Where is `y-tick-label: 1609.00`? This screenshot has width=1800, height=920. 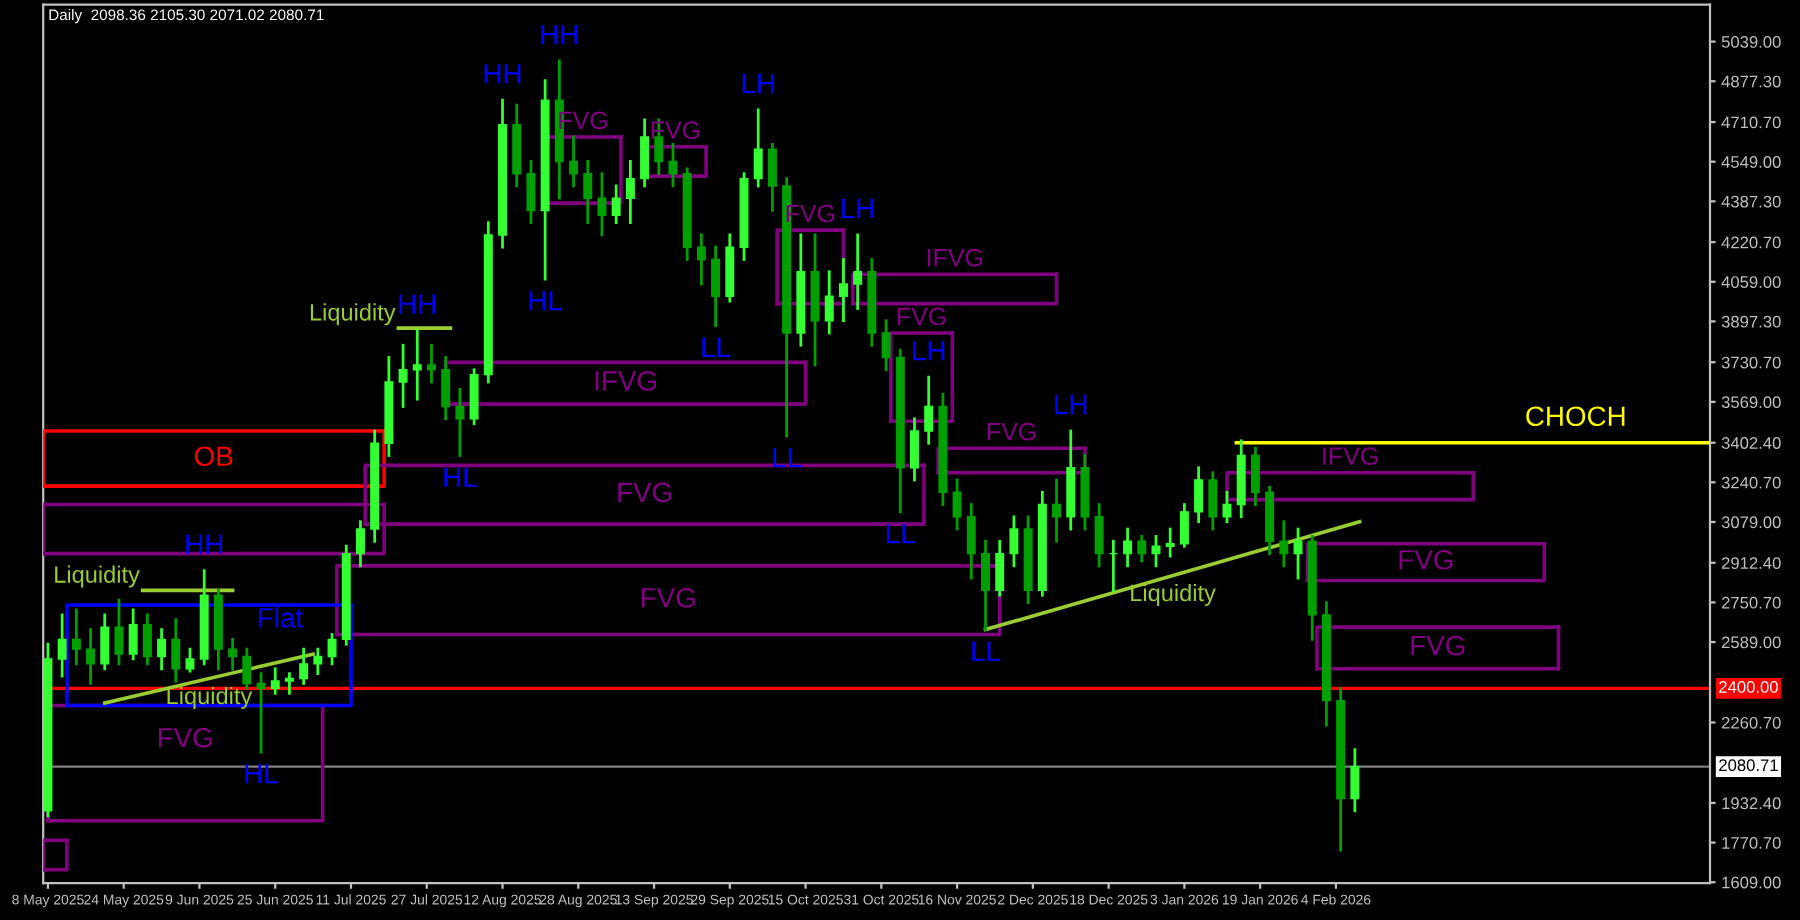 y-tick-label: 1609.00 is located at coordinates (1751, 882).